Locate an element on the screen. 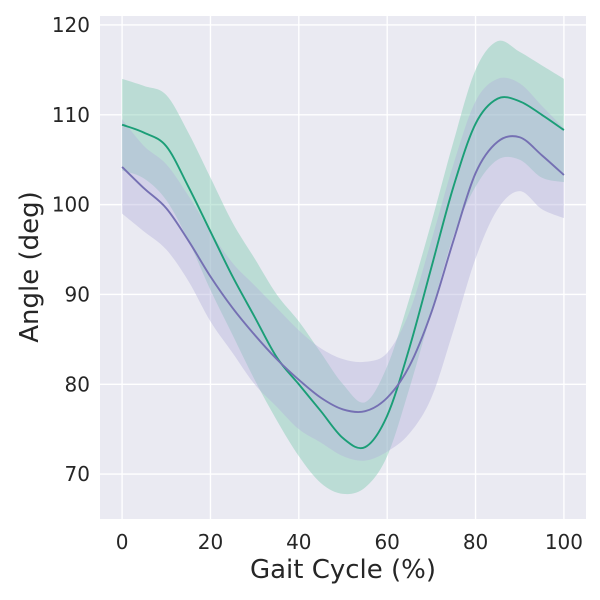  x-tick-label: 100 is located at coordinates (564, 542).